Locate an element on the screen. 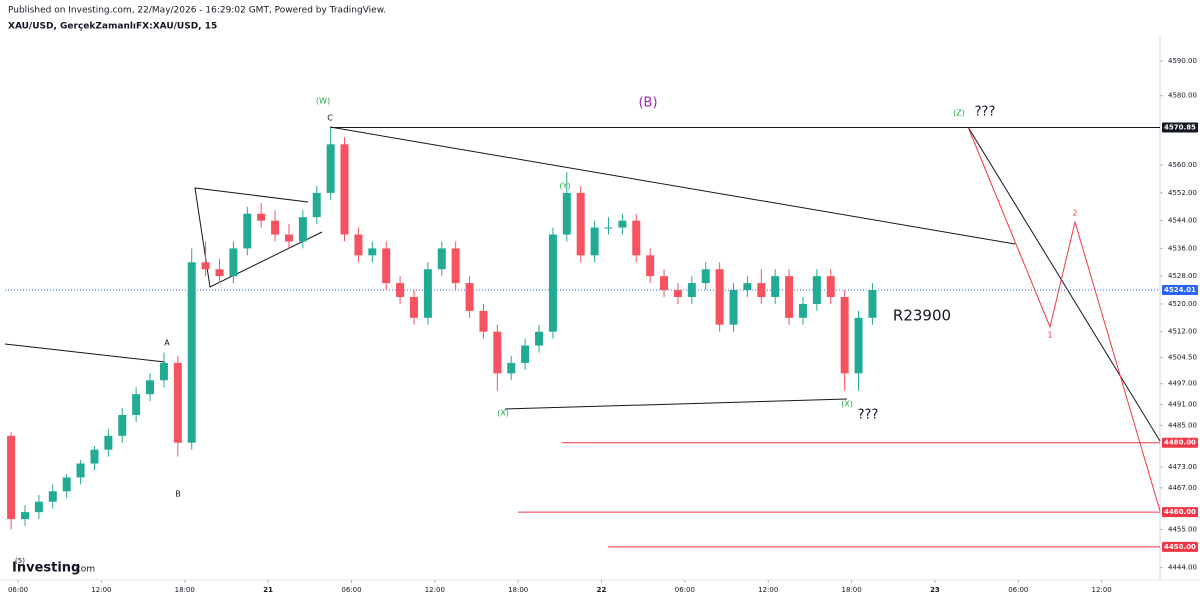  wave-label: R23900 is located at coordinates (922, 316).